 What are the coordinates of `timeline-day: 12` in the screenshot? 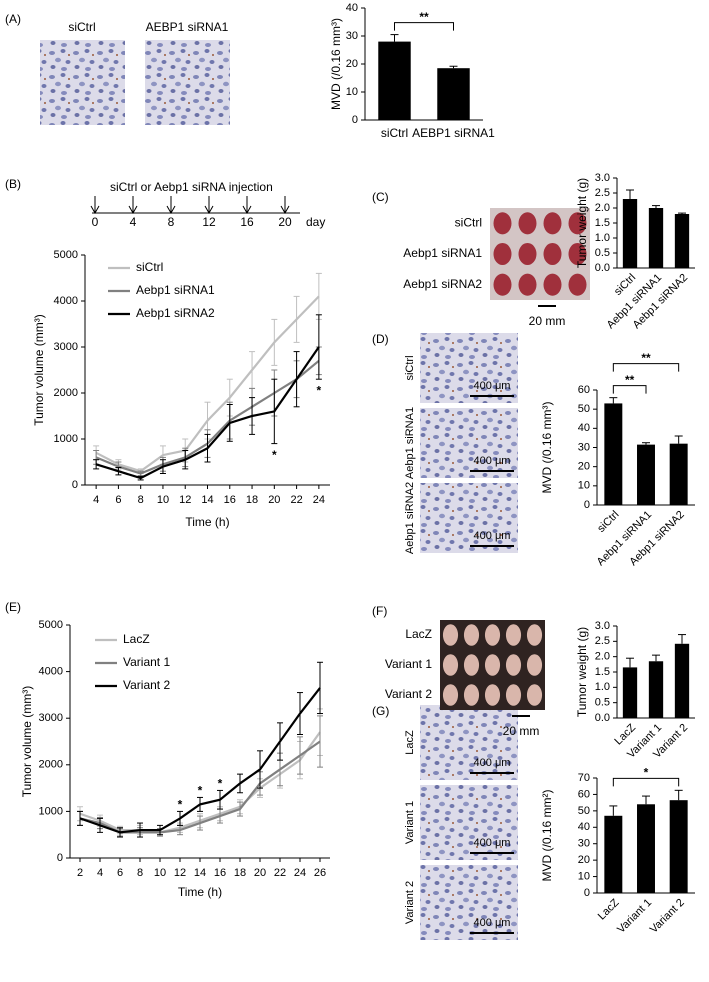 It's located at (209, 222).